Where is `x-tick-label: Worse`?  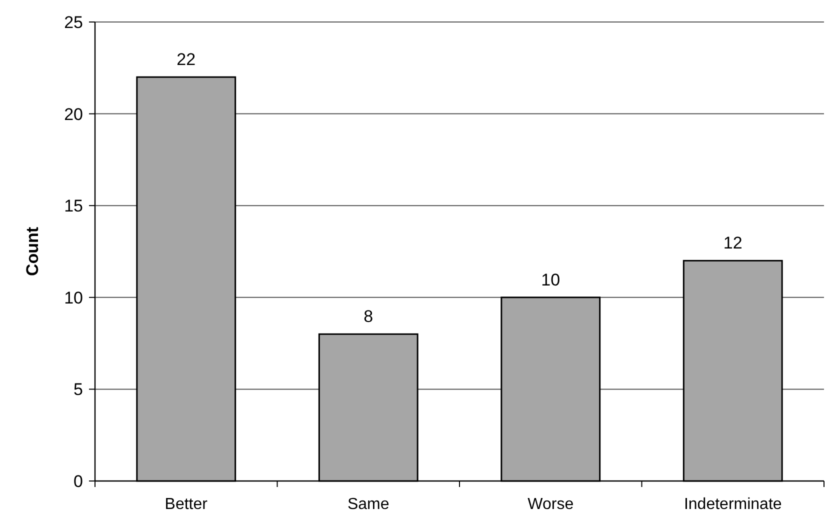
x-tick-label: Worse is located at coordinates (551, 504).